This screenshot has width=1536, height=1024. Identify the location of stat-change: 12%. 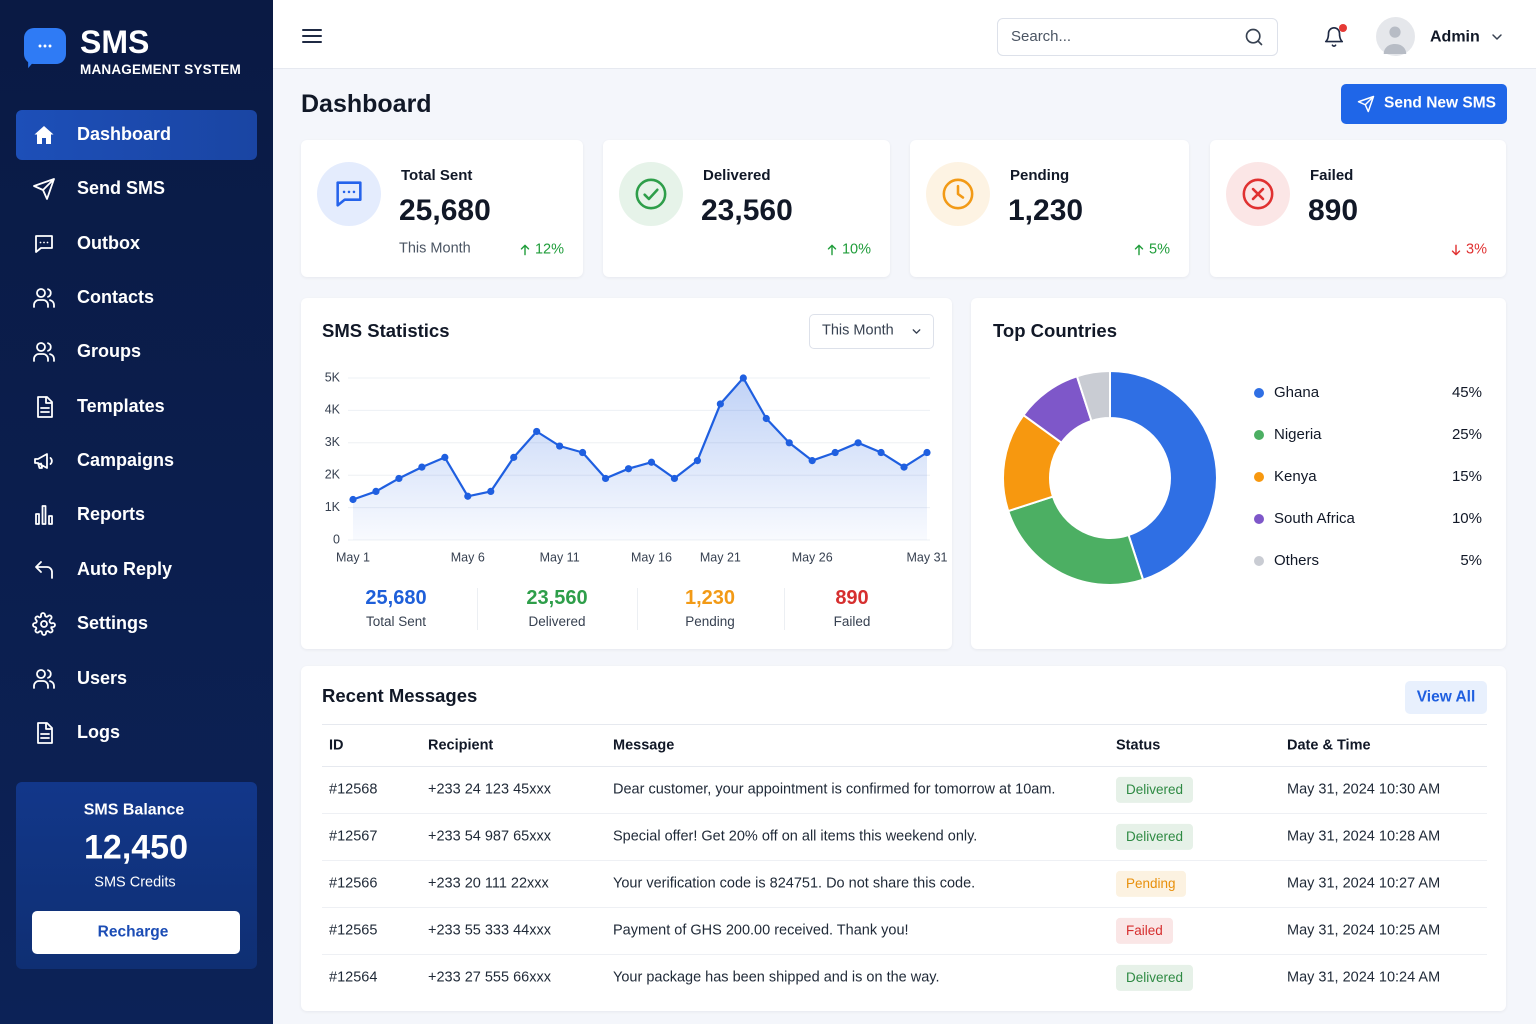
(549, 249).